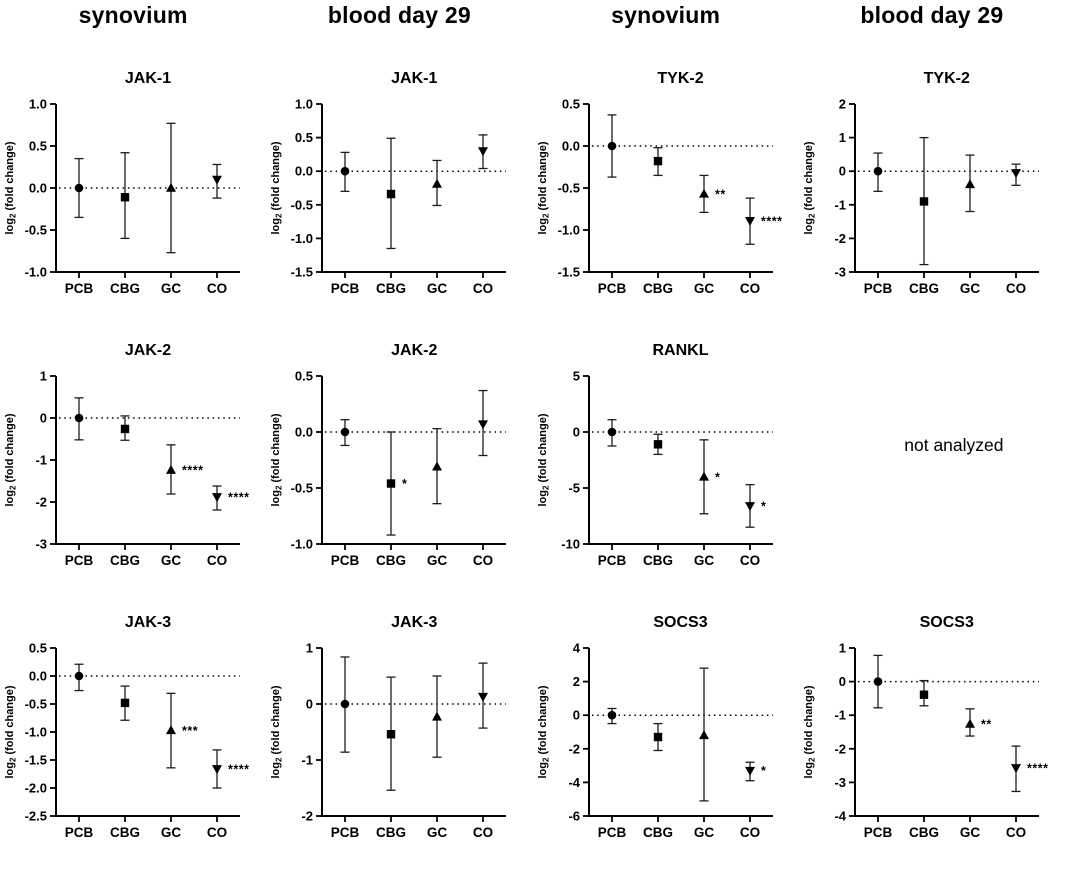 This screenshot has width=1065, height=872. Describe the element at coordinates (308, 816) in the screenshot. I see `y-tick-label: -2` at that location.